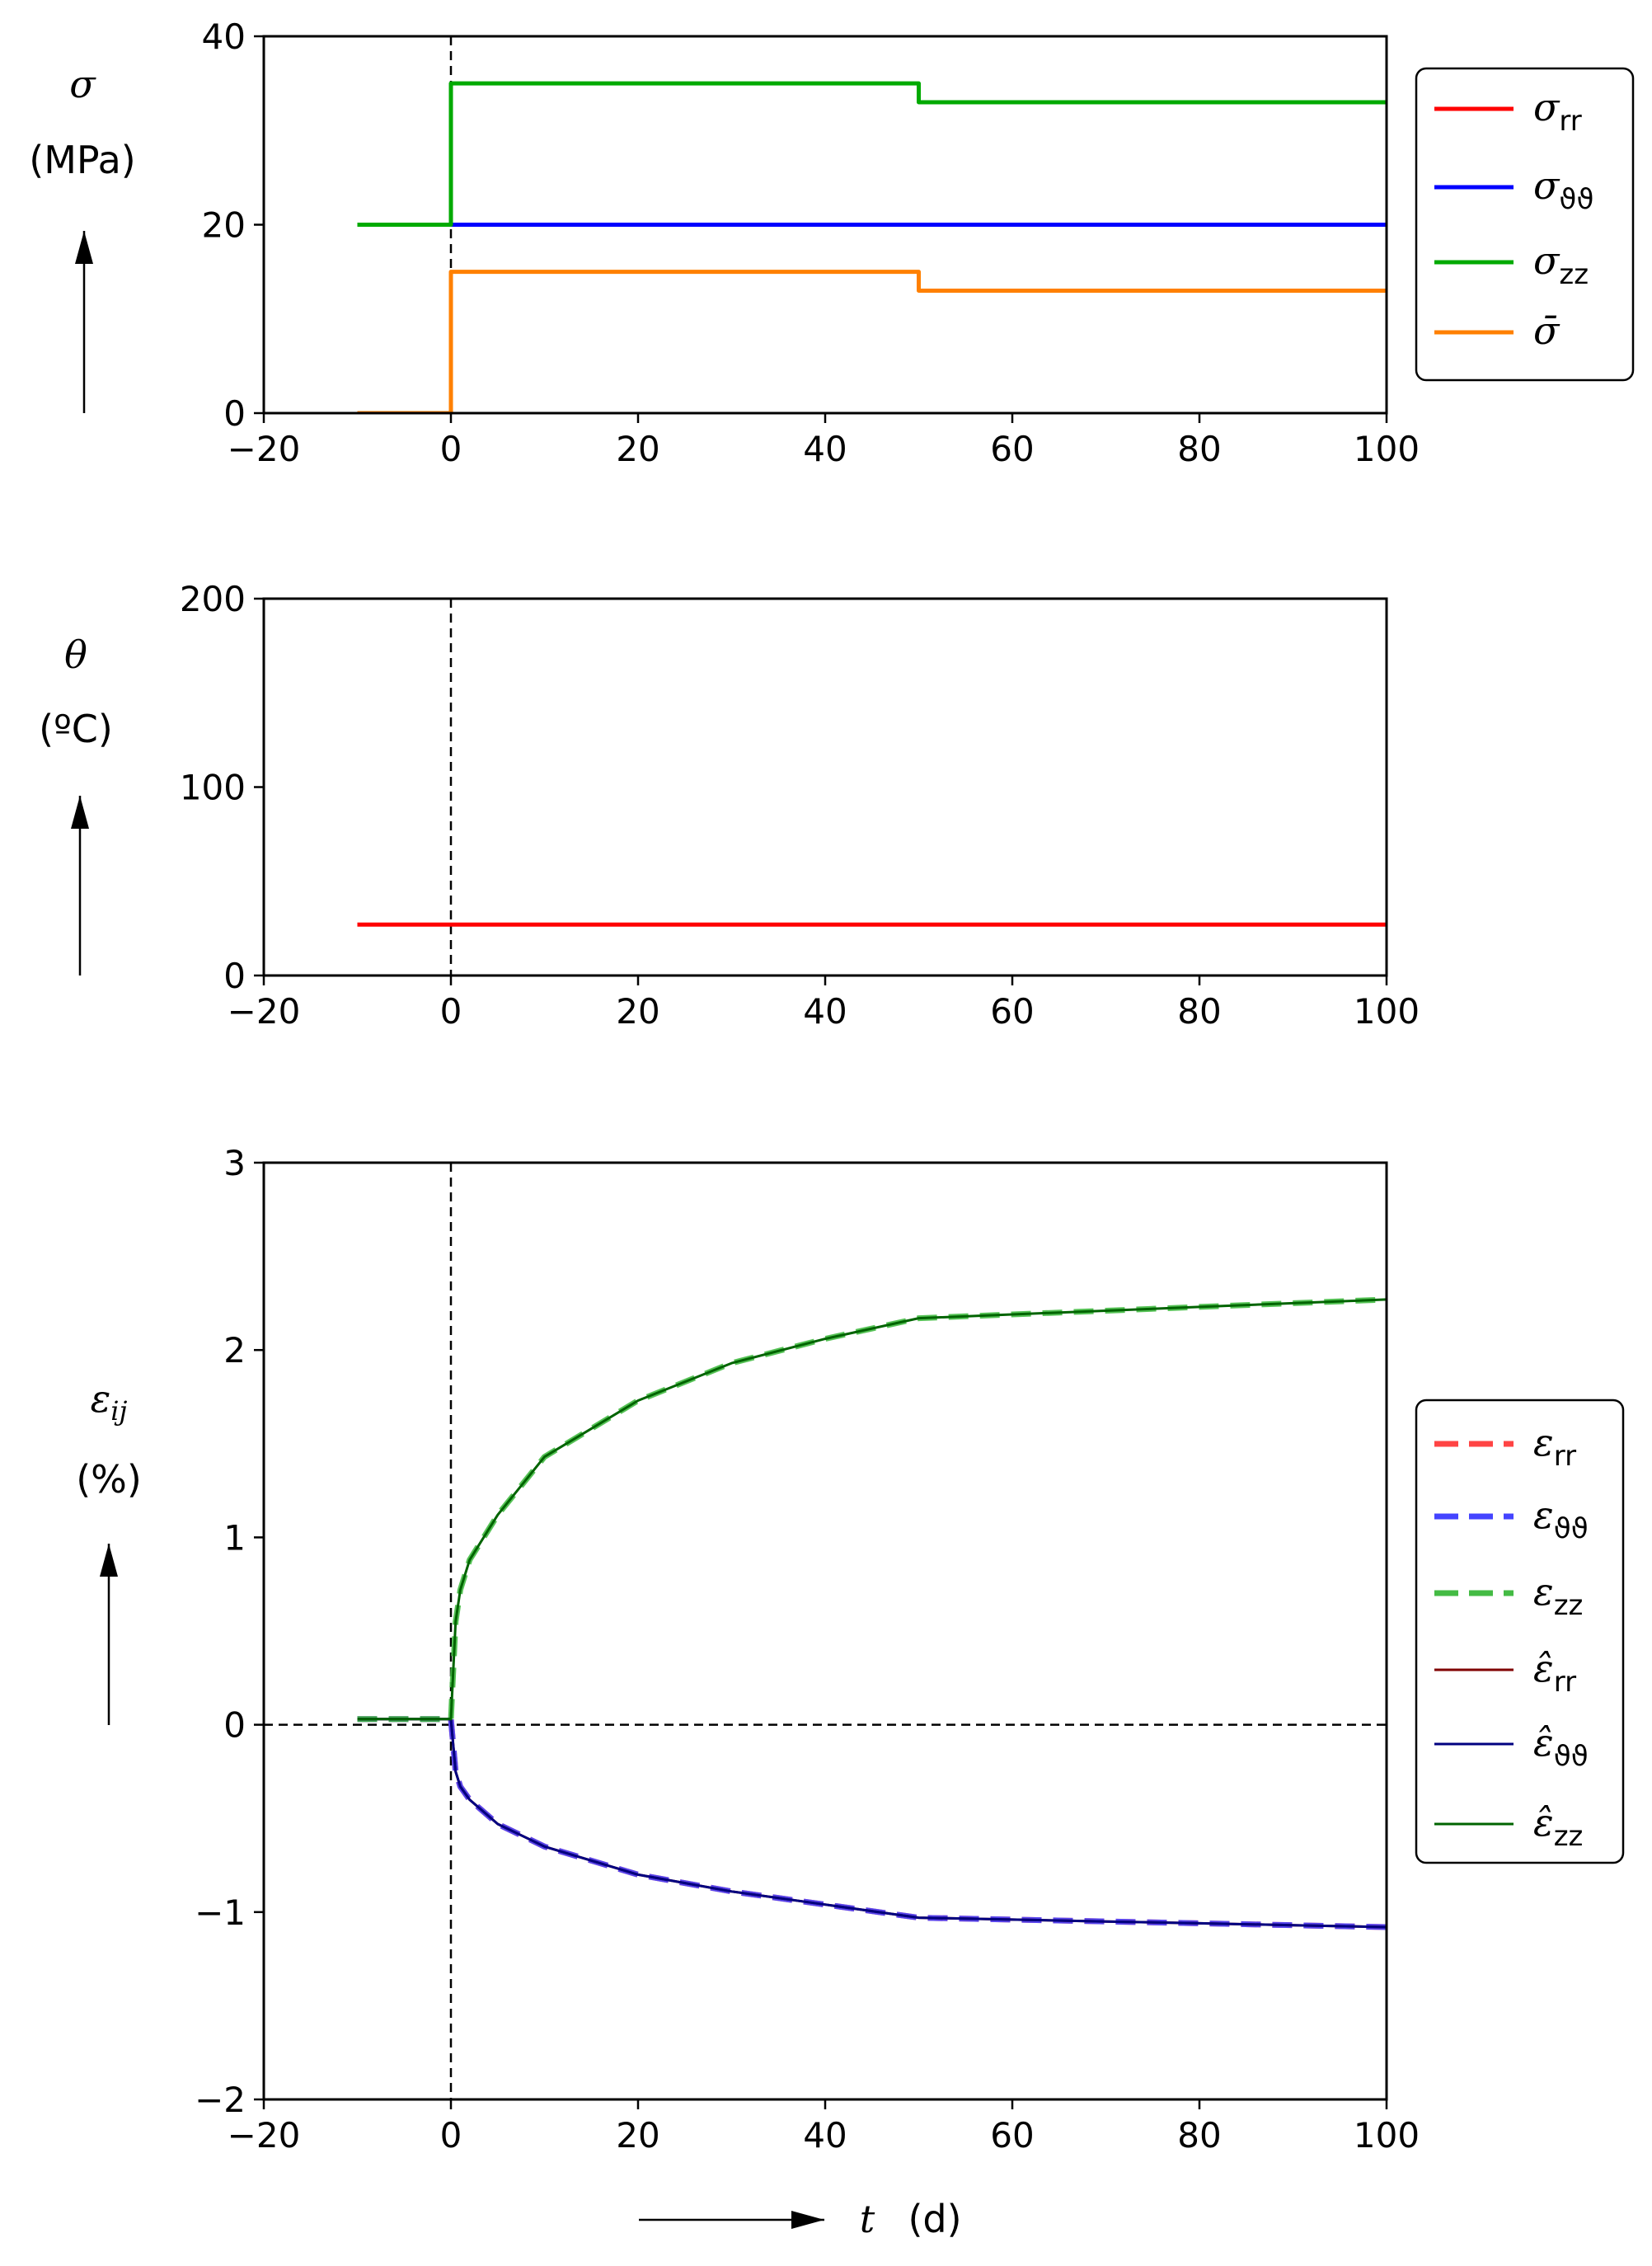  What do you see at coordinates (109, 1479) in the screenshot?
I see `y-axis-unit: (%)` at bounding box center [109, 1479].